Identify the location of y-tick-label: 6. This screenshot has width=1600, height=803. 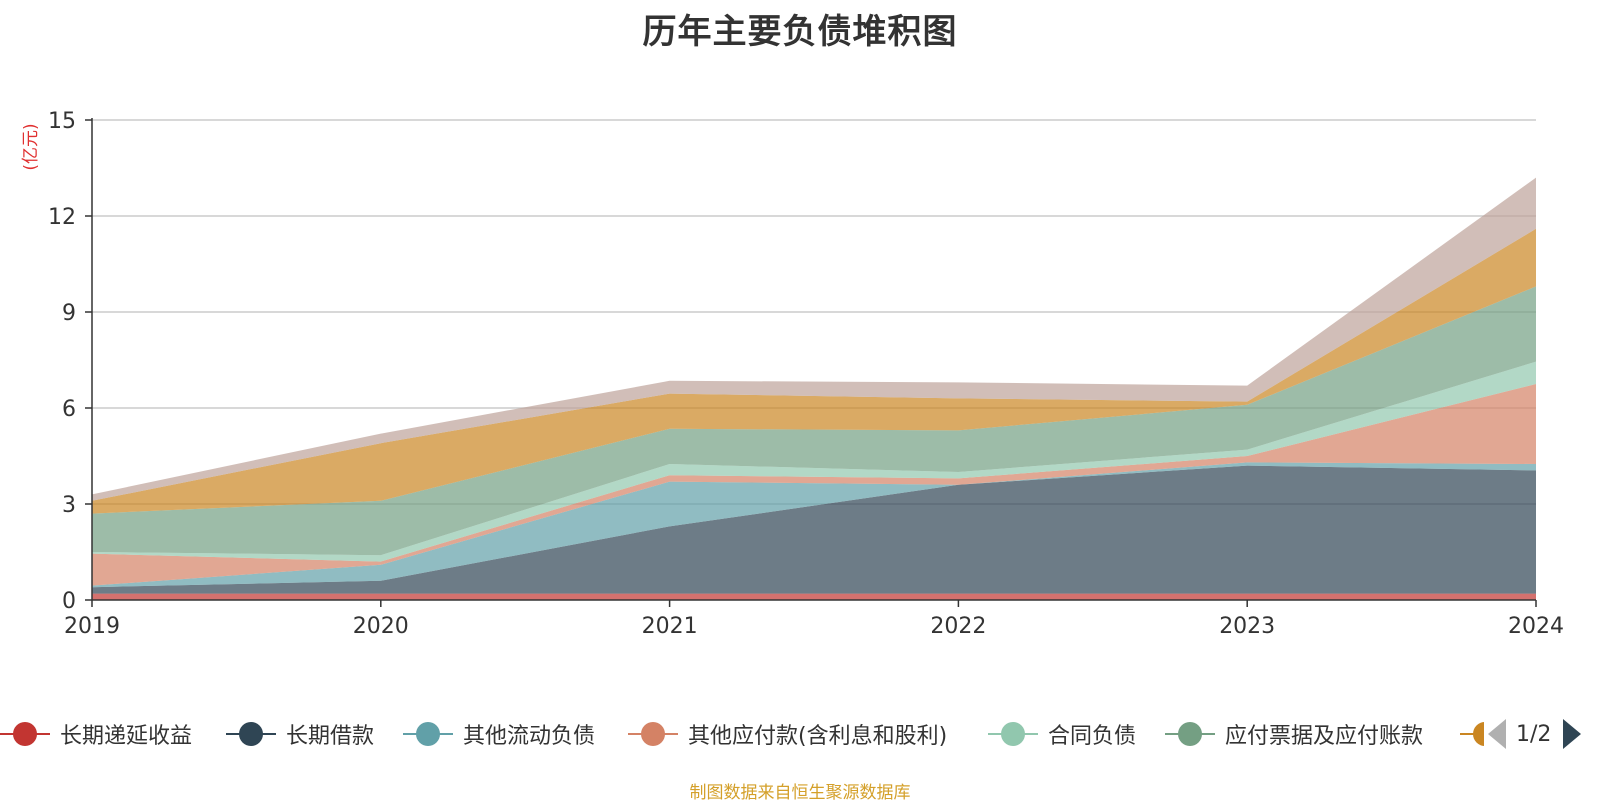
(69, 409).